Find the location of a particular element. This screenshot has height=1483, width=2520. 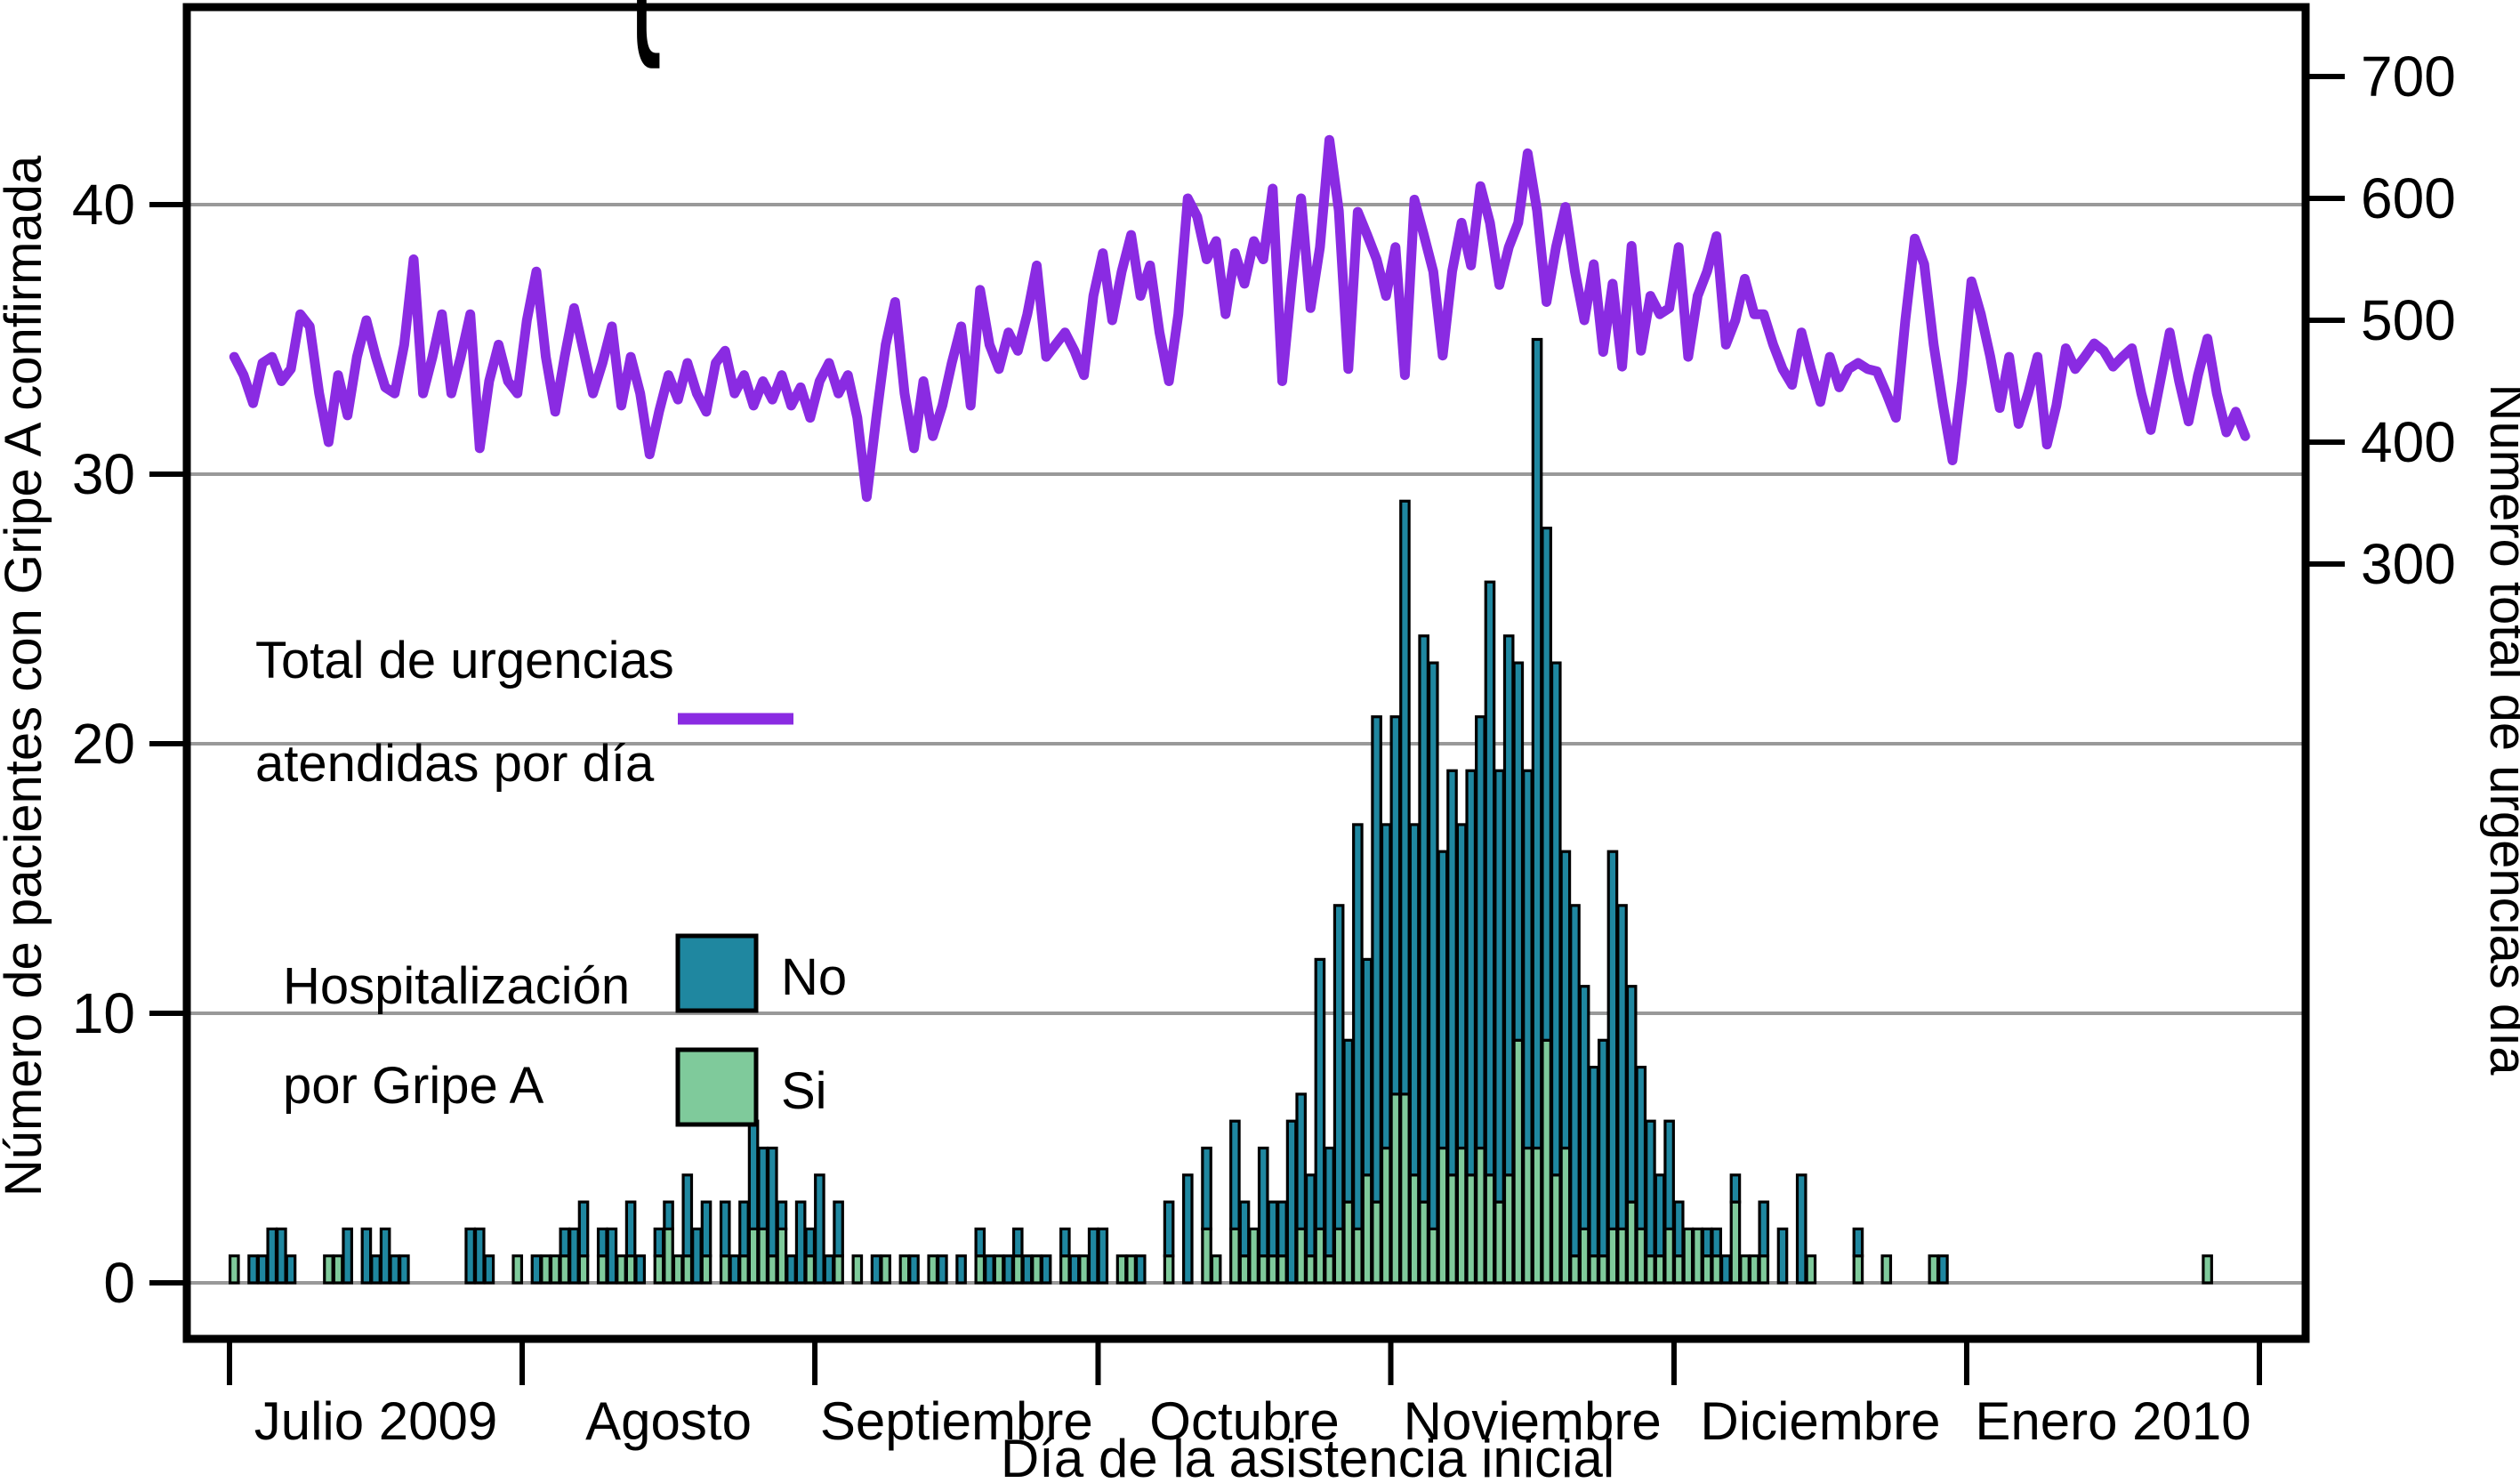

legend-bars-label-1: Hospitalización is located at coordinates (456, 986).